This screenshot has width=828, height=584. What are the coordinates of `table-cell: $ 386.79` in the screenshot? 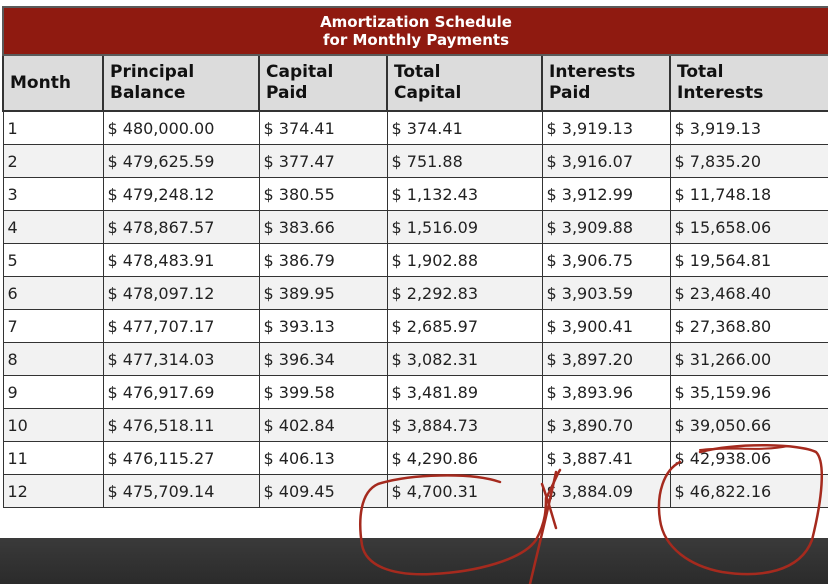 It's located at (323, 260).